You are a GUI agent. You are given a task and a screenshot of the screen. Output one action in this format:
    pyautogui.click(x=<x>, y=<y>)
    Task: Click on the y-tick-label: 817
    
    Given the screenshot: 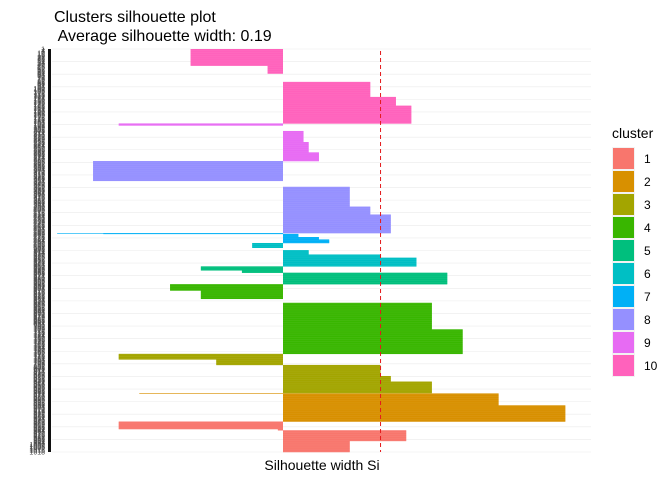 What is the action you would take?
    pyautogui.click(x=39, y=373)
    